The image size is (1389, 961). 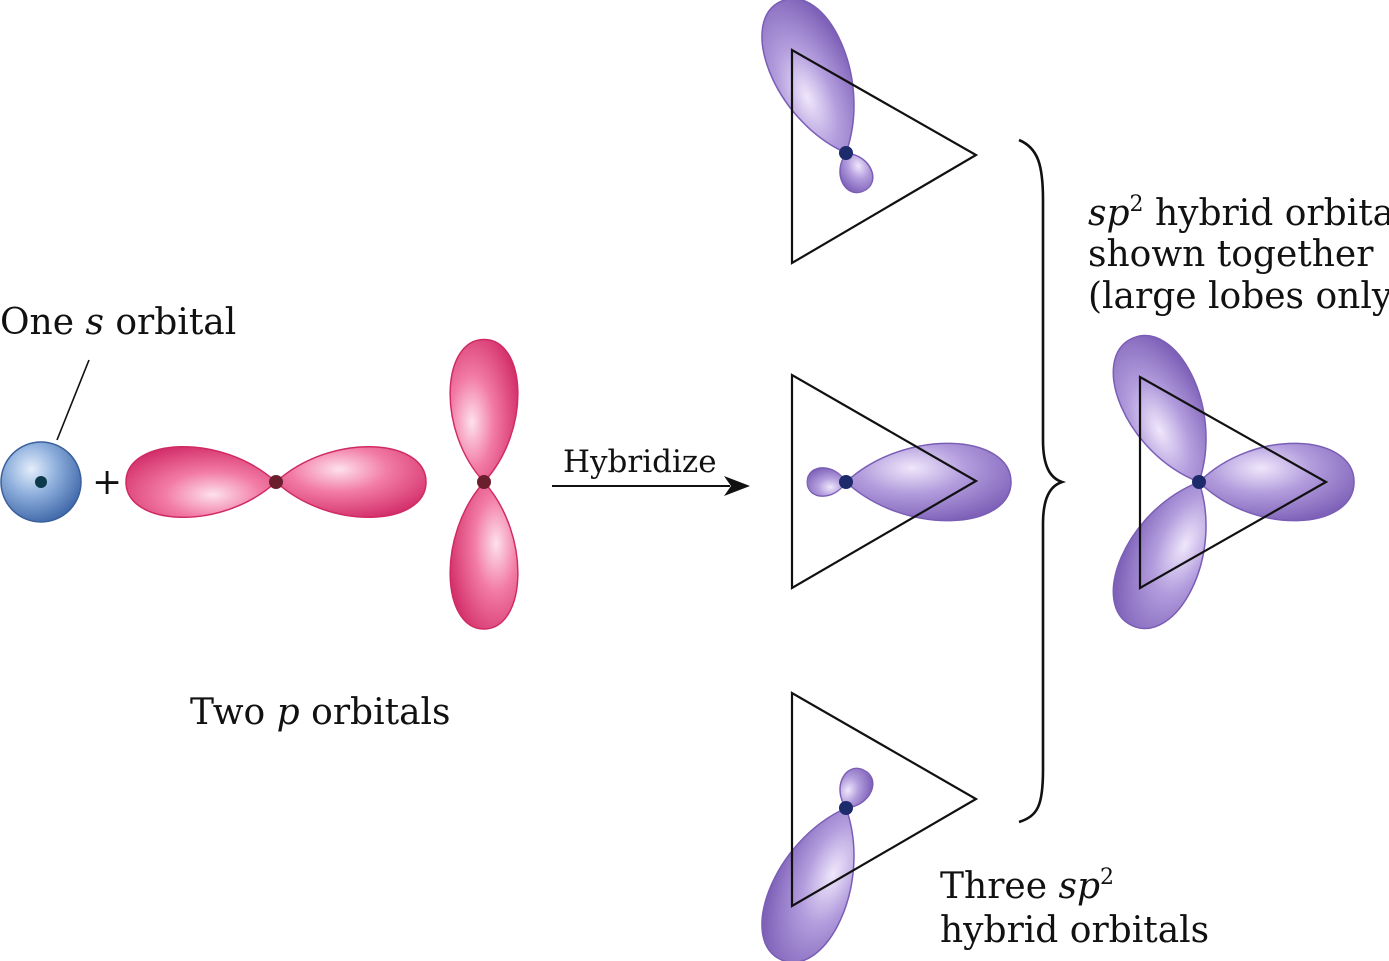 I want to click on s-orbital, so click(x=41, y=482).